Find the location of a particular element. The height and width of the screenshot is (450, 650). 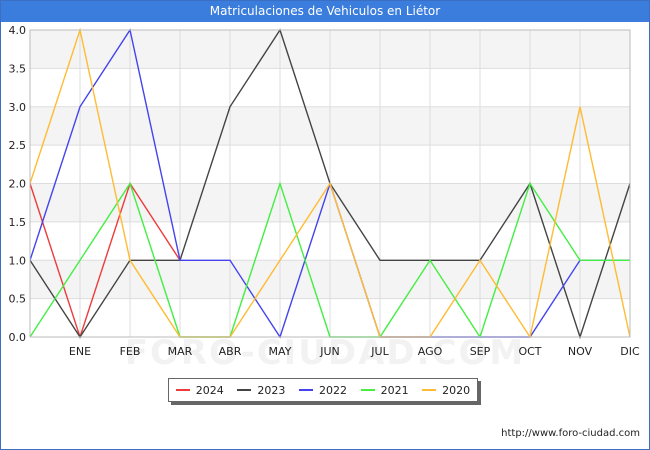

y-tick-label: 0.5 is located at coordinates (18, 299).